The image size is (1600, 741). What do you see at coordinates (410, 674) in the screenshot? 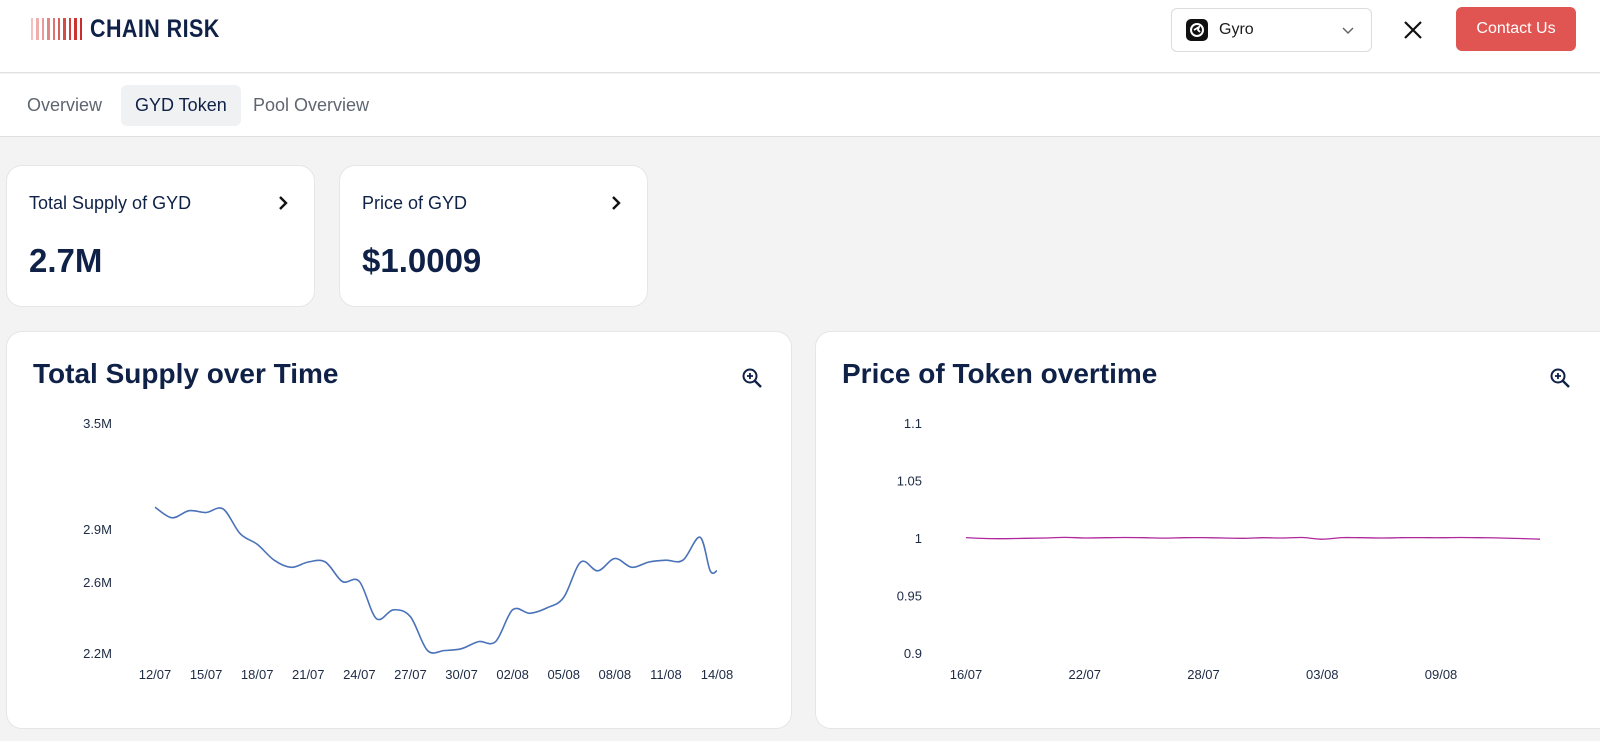
I see `x-tick-label: 27/07` at bounding box center [410, 674].